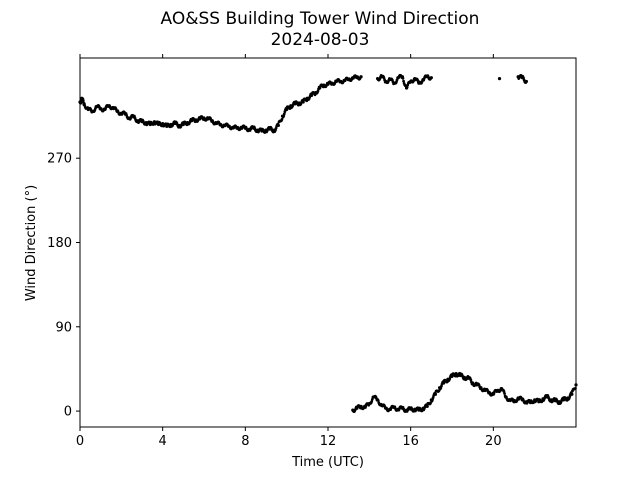 This screenshot has height=480, width=640. Describe the element at coordinates (59, 159) in the screenshot. I see `y-tick-label: 270` at that location.